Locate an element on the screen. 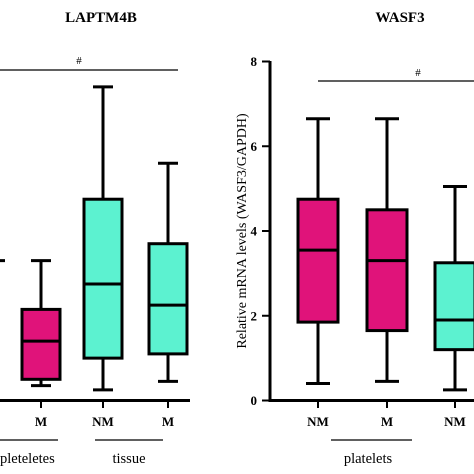 The width and height of the screenshot is (474, 474). y-tick-label: 0 is located at coordinates (254, 400).